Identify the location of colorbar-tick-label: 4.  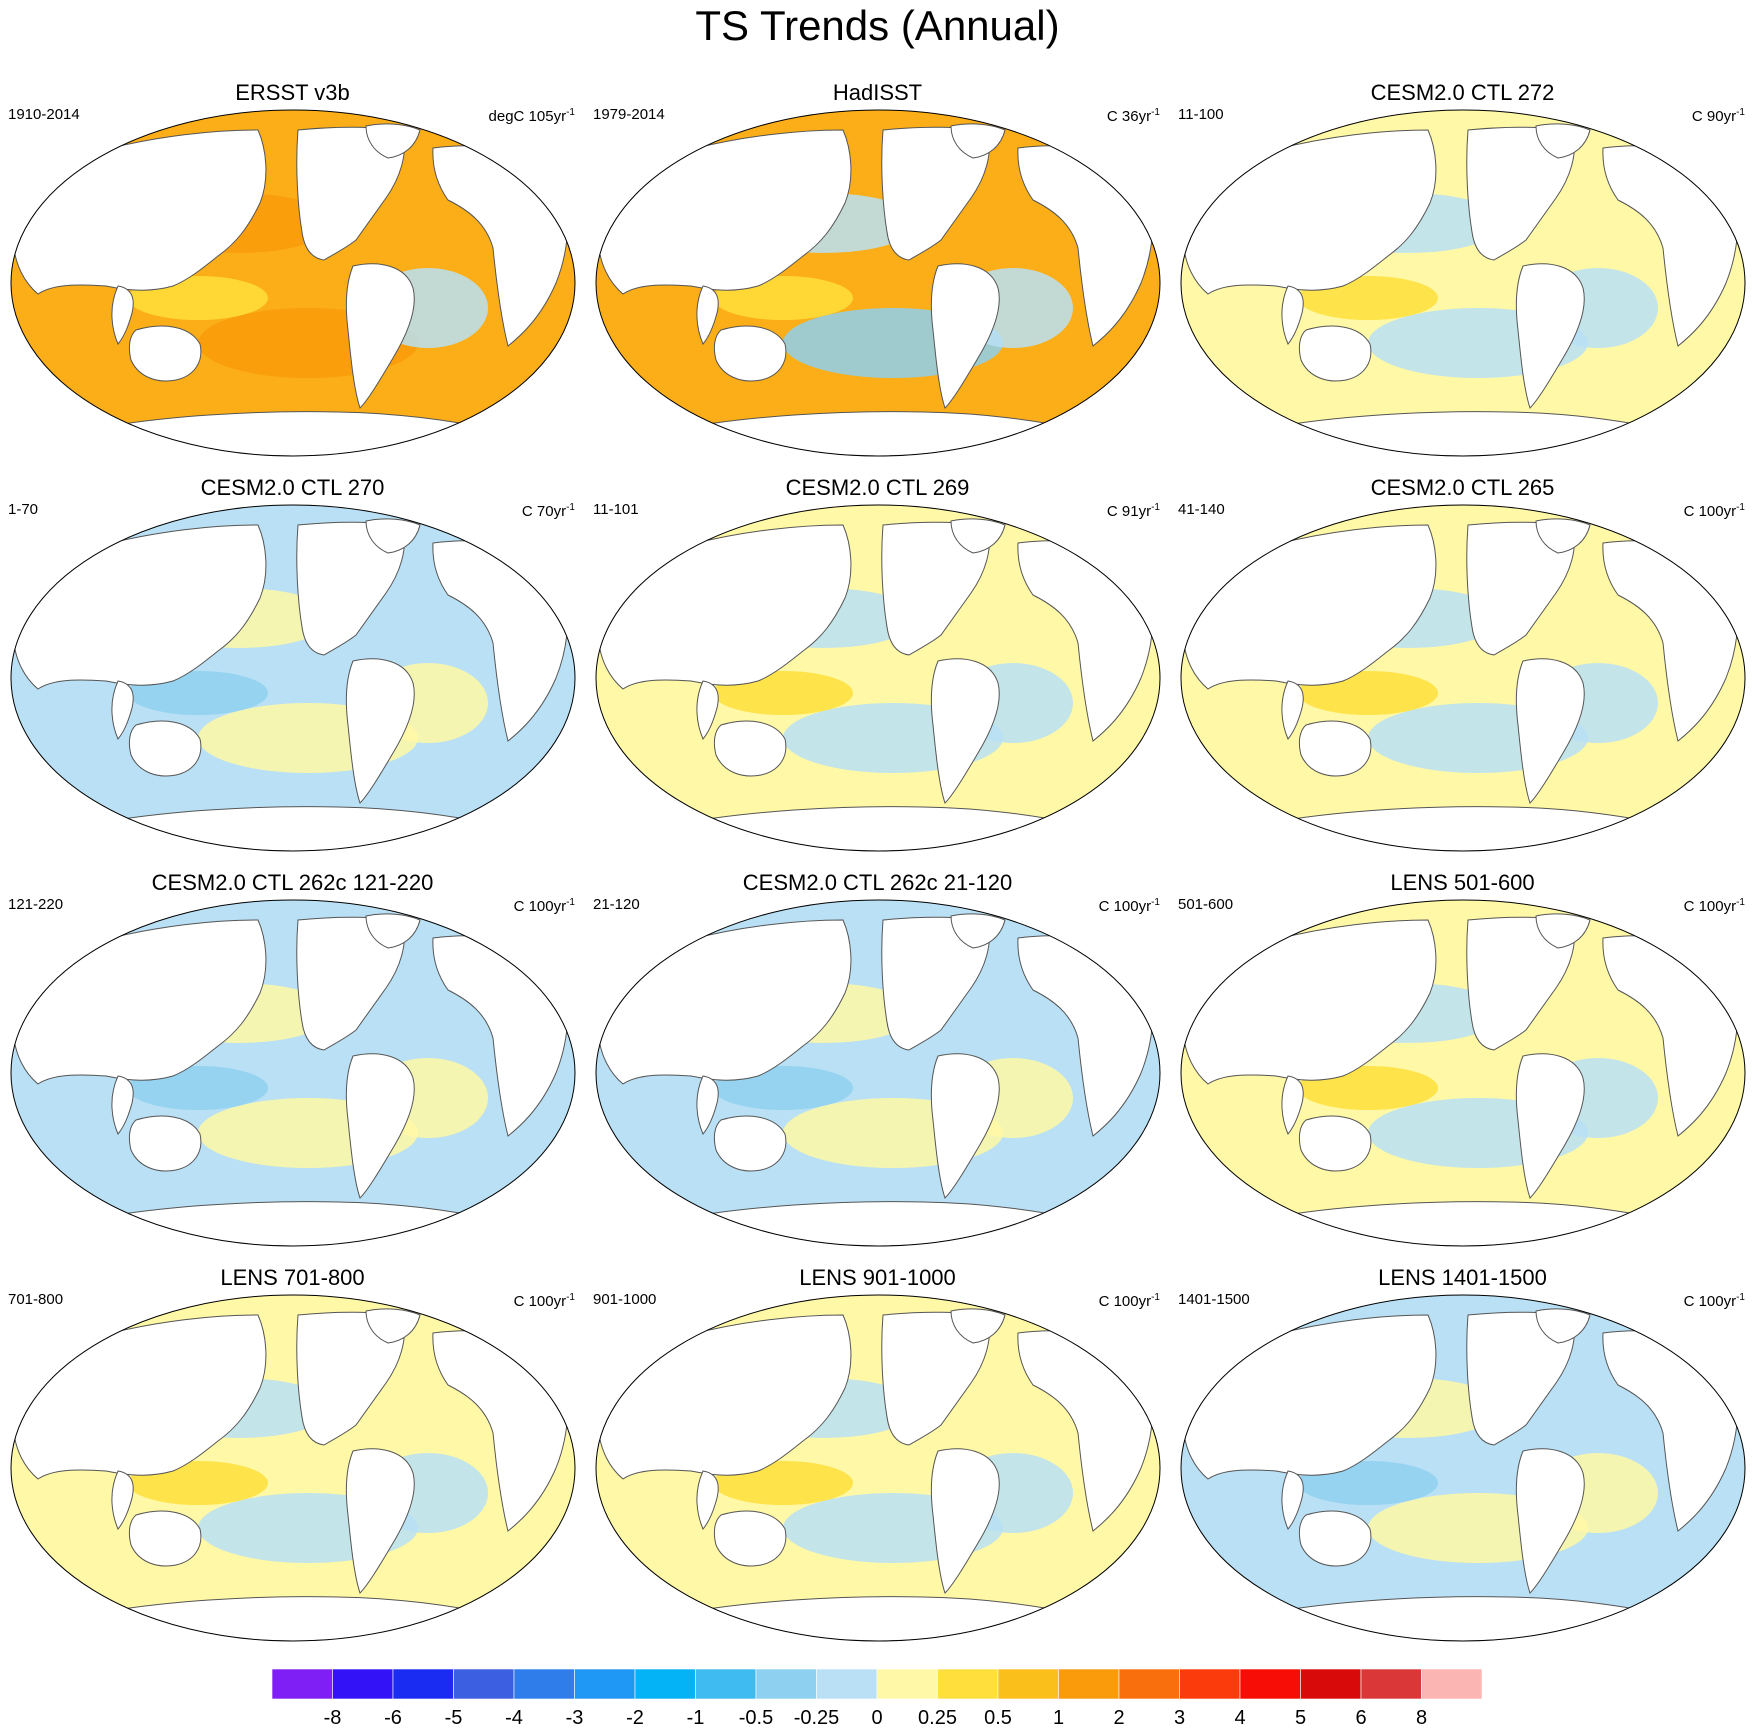
(1240, 1718).